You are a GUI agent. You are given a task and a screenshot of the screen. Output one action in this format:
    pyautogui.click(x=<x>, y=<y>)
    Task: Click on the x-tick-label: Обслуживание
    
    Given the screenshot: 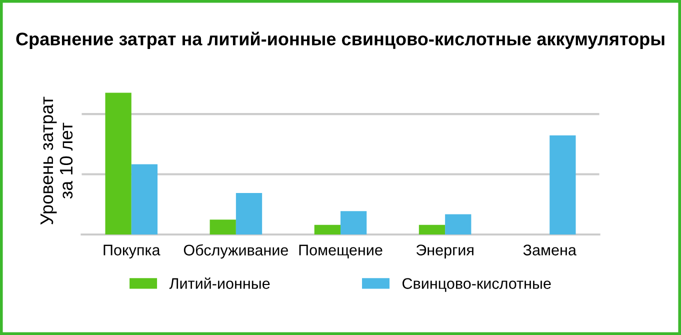 What is the action you would take?
    pyautogui.click(x=236, y=251)
    